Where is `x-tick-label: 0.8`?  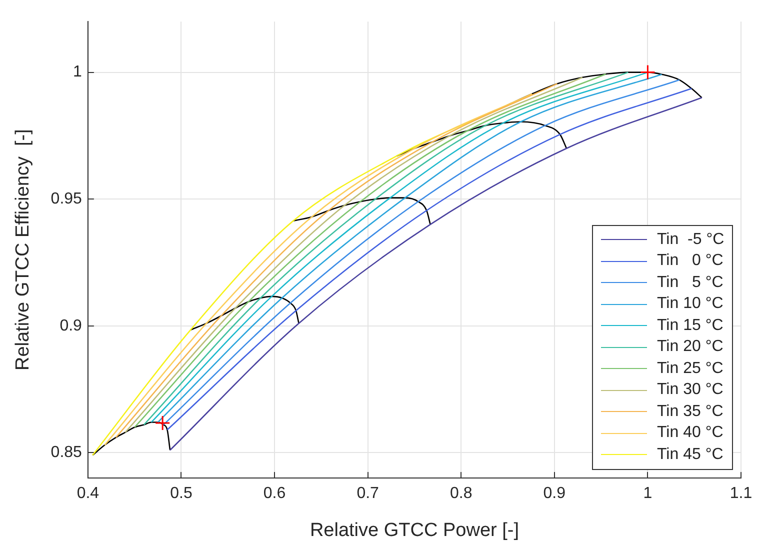 x-tick-label: 0.8 is located at coordinates (461, 493).